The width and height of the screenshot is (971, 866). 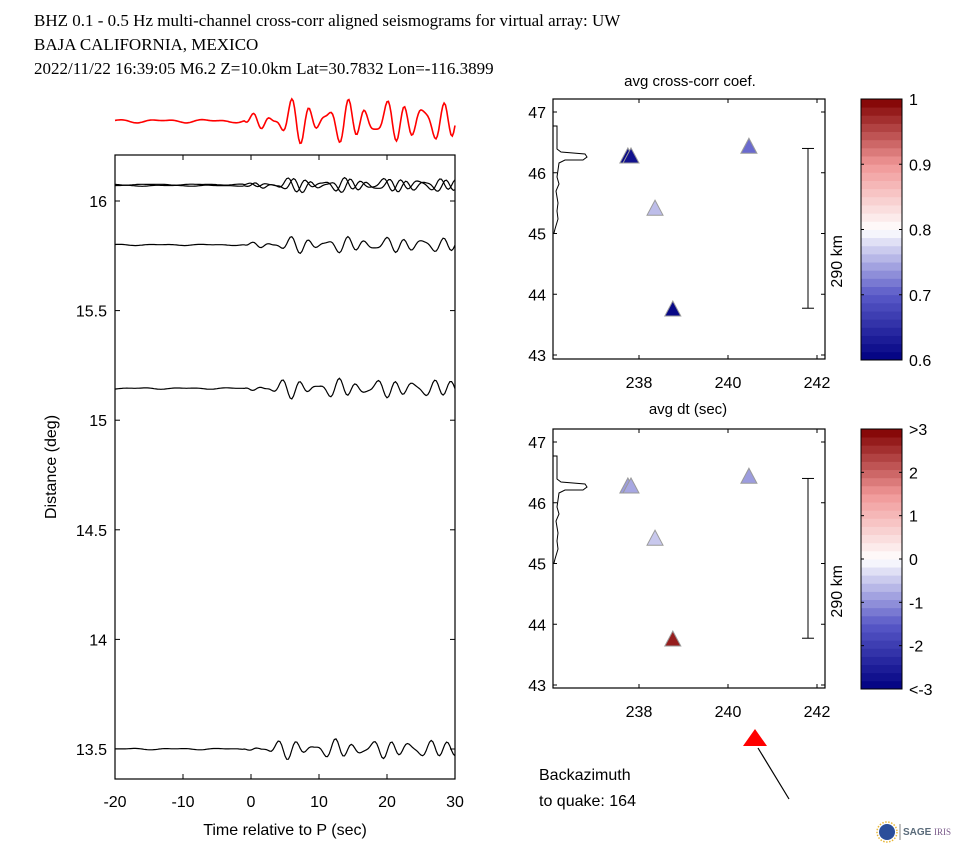 What do you see at coordinates (664, 769) in the screenshot?
I see `backazimuth-indicator: Backazimuth to quake: 164` at bounding box center [664, 769].